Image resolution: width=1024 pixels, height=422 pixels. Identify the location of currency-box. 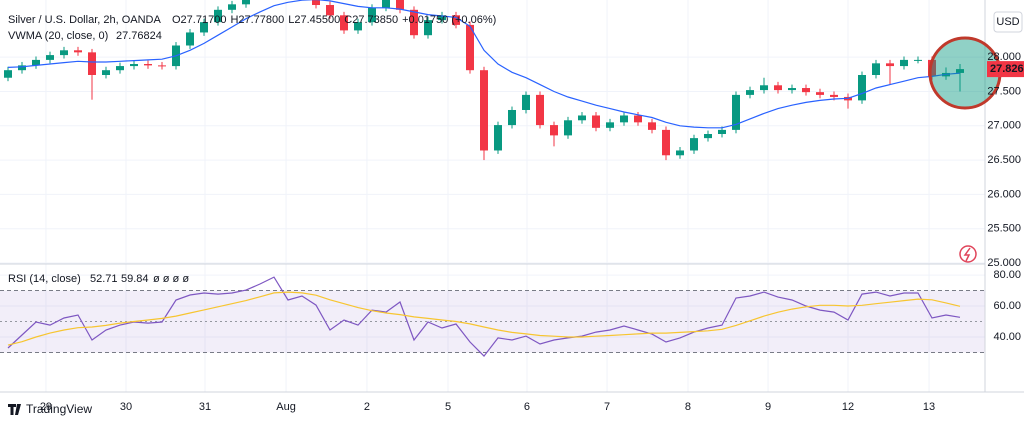
(1008, 22).